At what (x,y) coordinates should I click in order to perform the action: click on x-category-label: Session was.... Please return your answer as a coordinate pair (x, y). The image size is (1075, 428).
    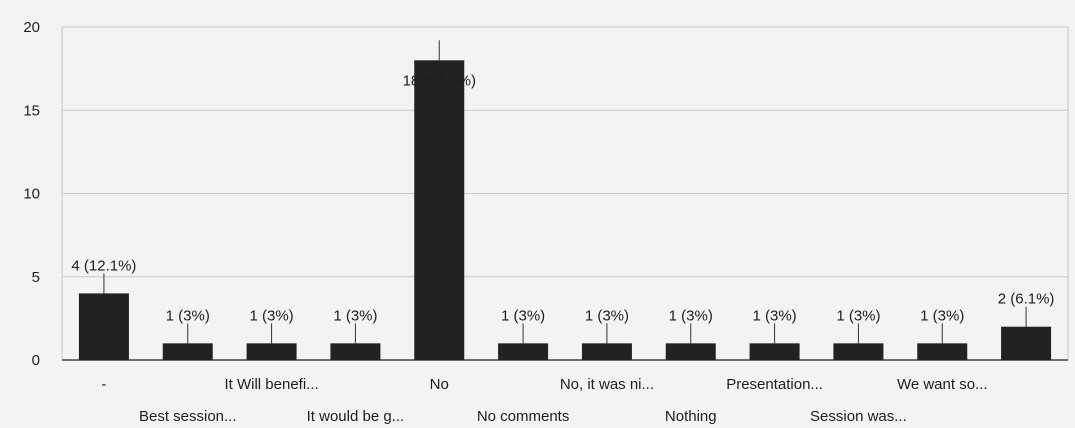
    Looking at the image, I should click on (858, 416).